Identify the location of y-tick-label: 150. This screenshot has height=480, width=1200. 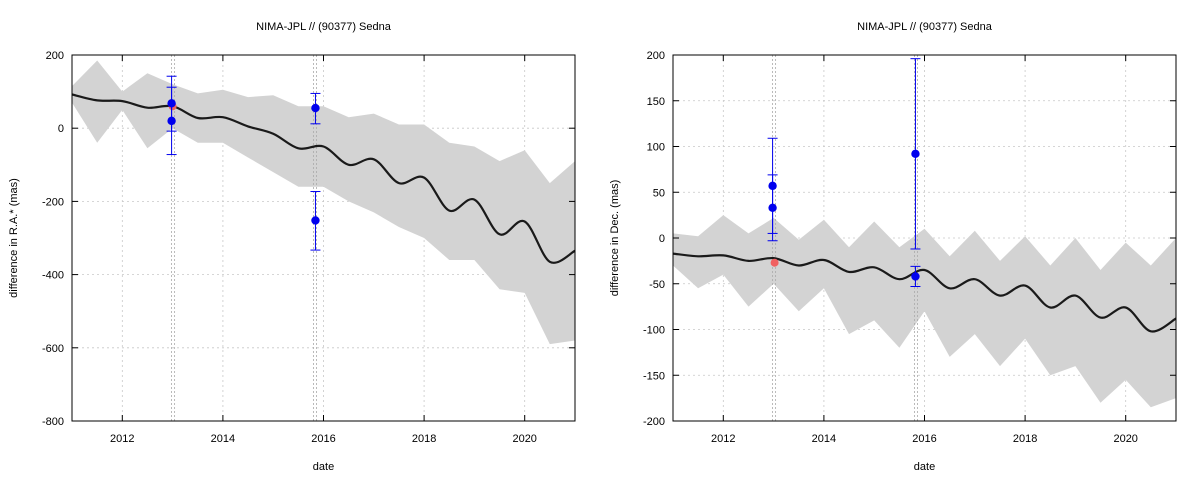
(656, 102).